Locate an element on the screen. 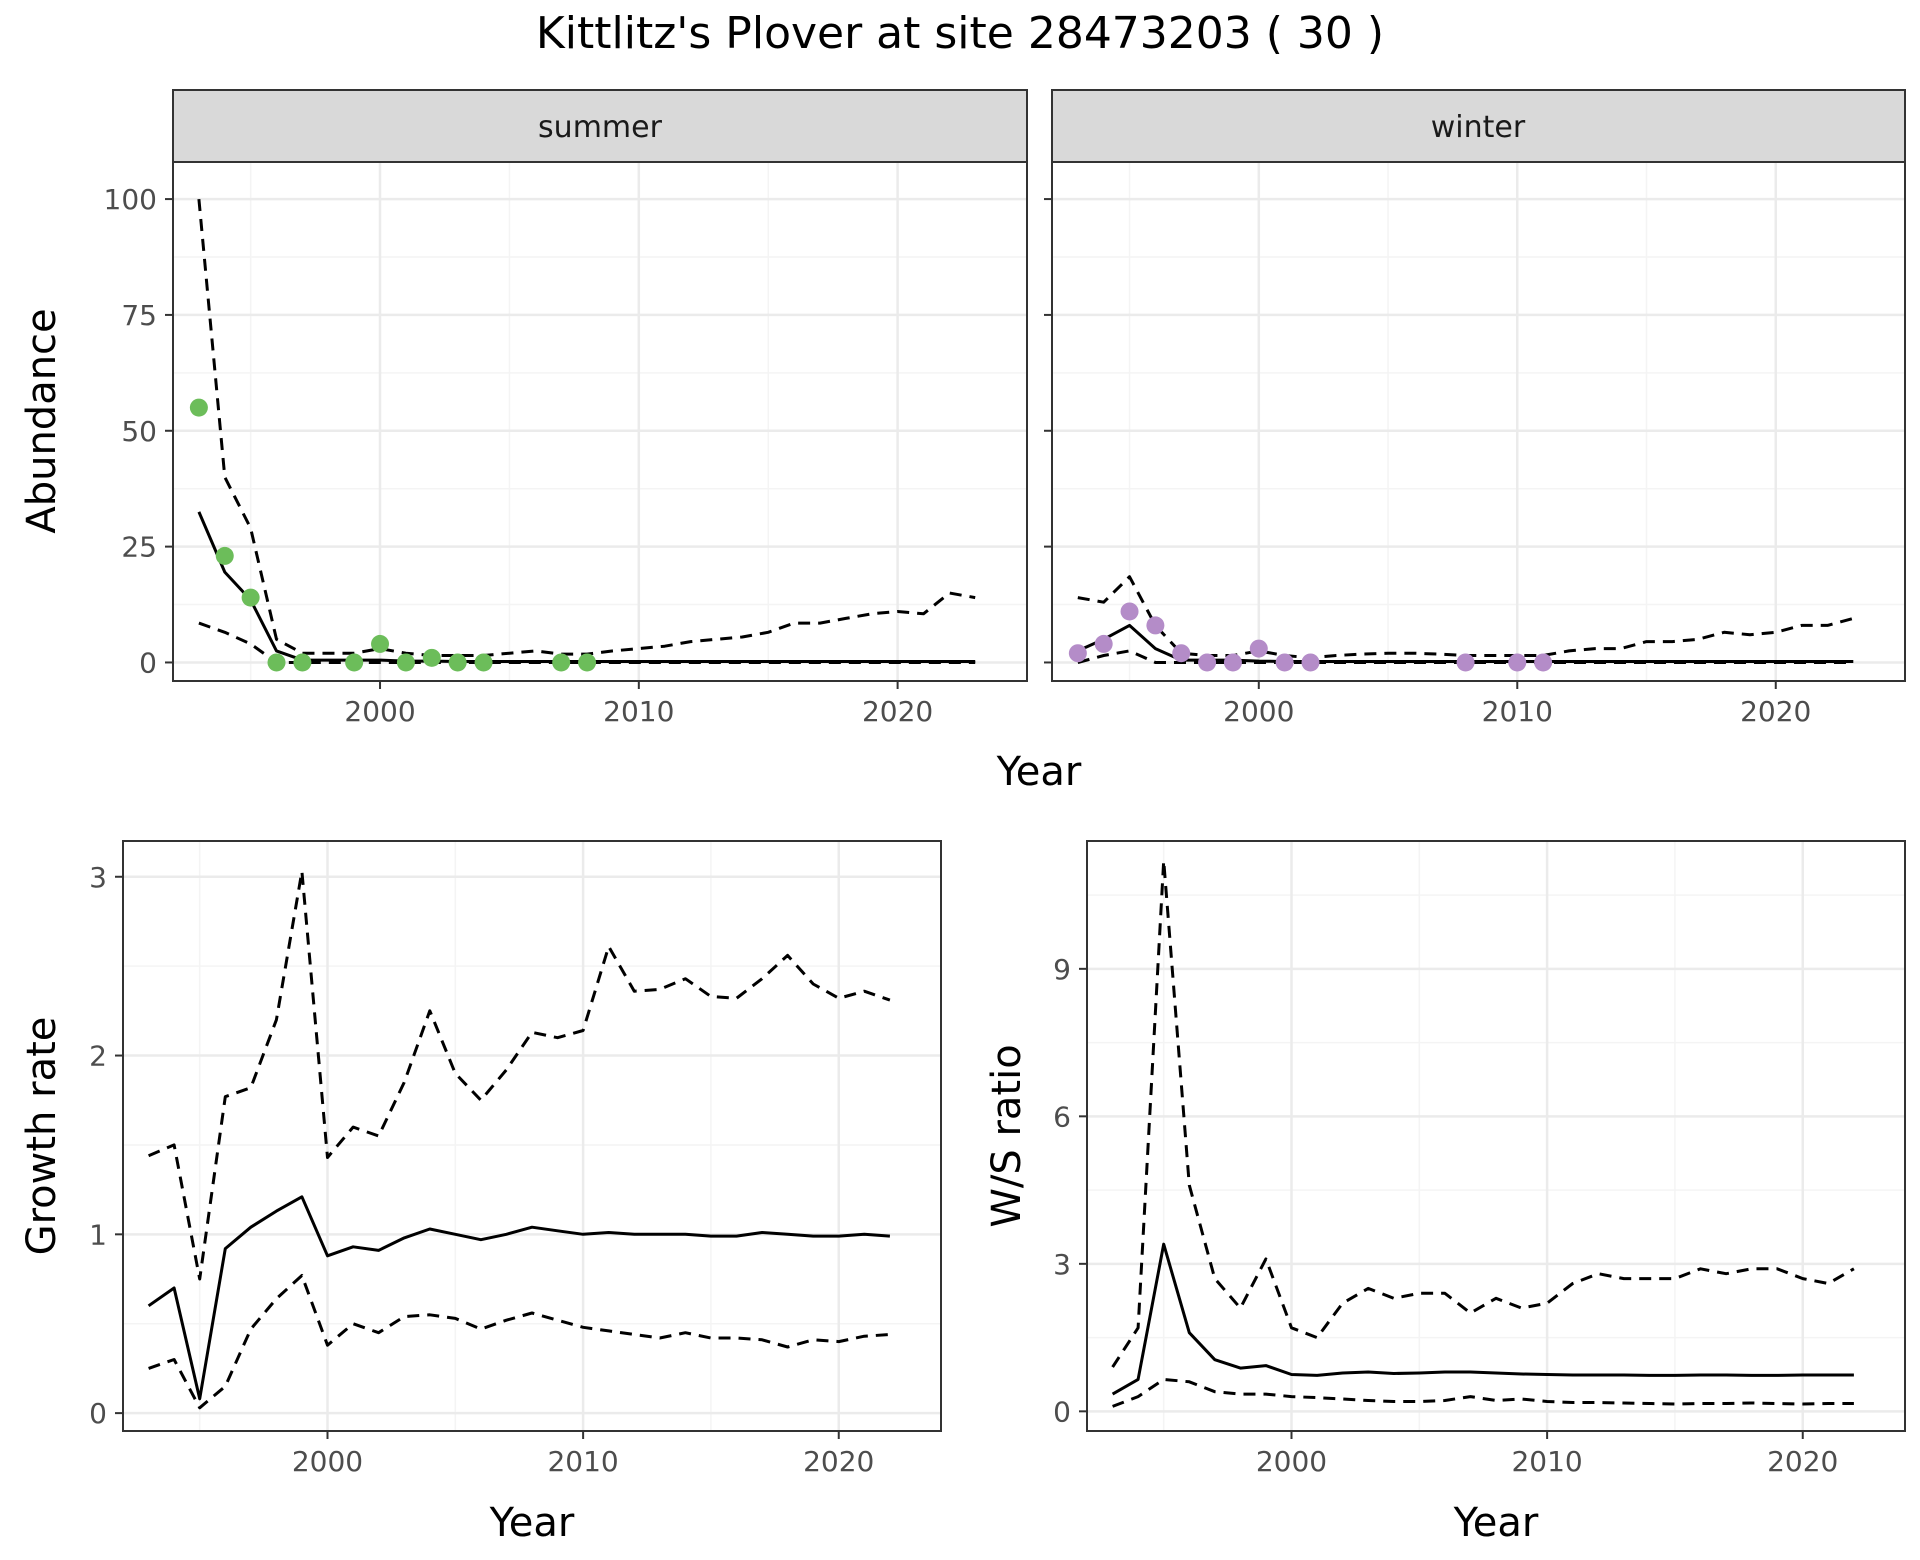 The image size is (1920, 1560). growth-x-axis: 2000 2010 2020 is located at coordinates (583, 1454).